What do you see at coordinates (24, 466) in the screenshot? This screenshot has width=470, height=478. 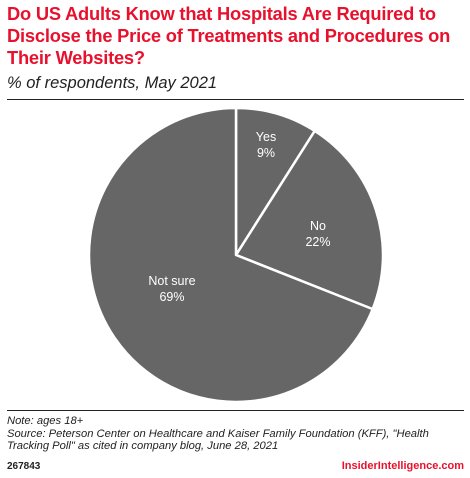 I see `chart-id: 267843` at bounding box center [24, 466].